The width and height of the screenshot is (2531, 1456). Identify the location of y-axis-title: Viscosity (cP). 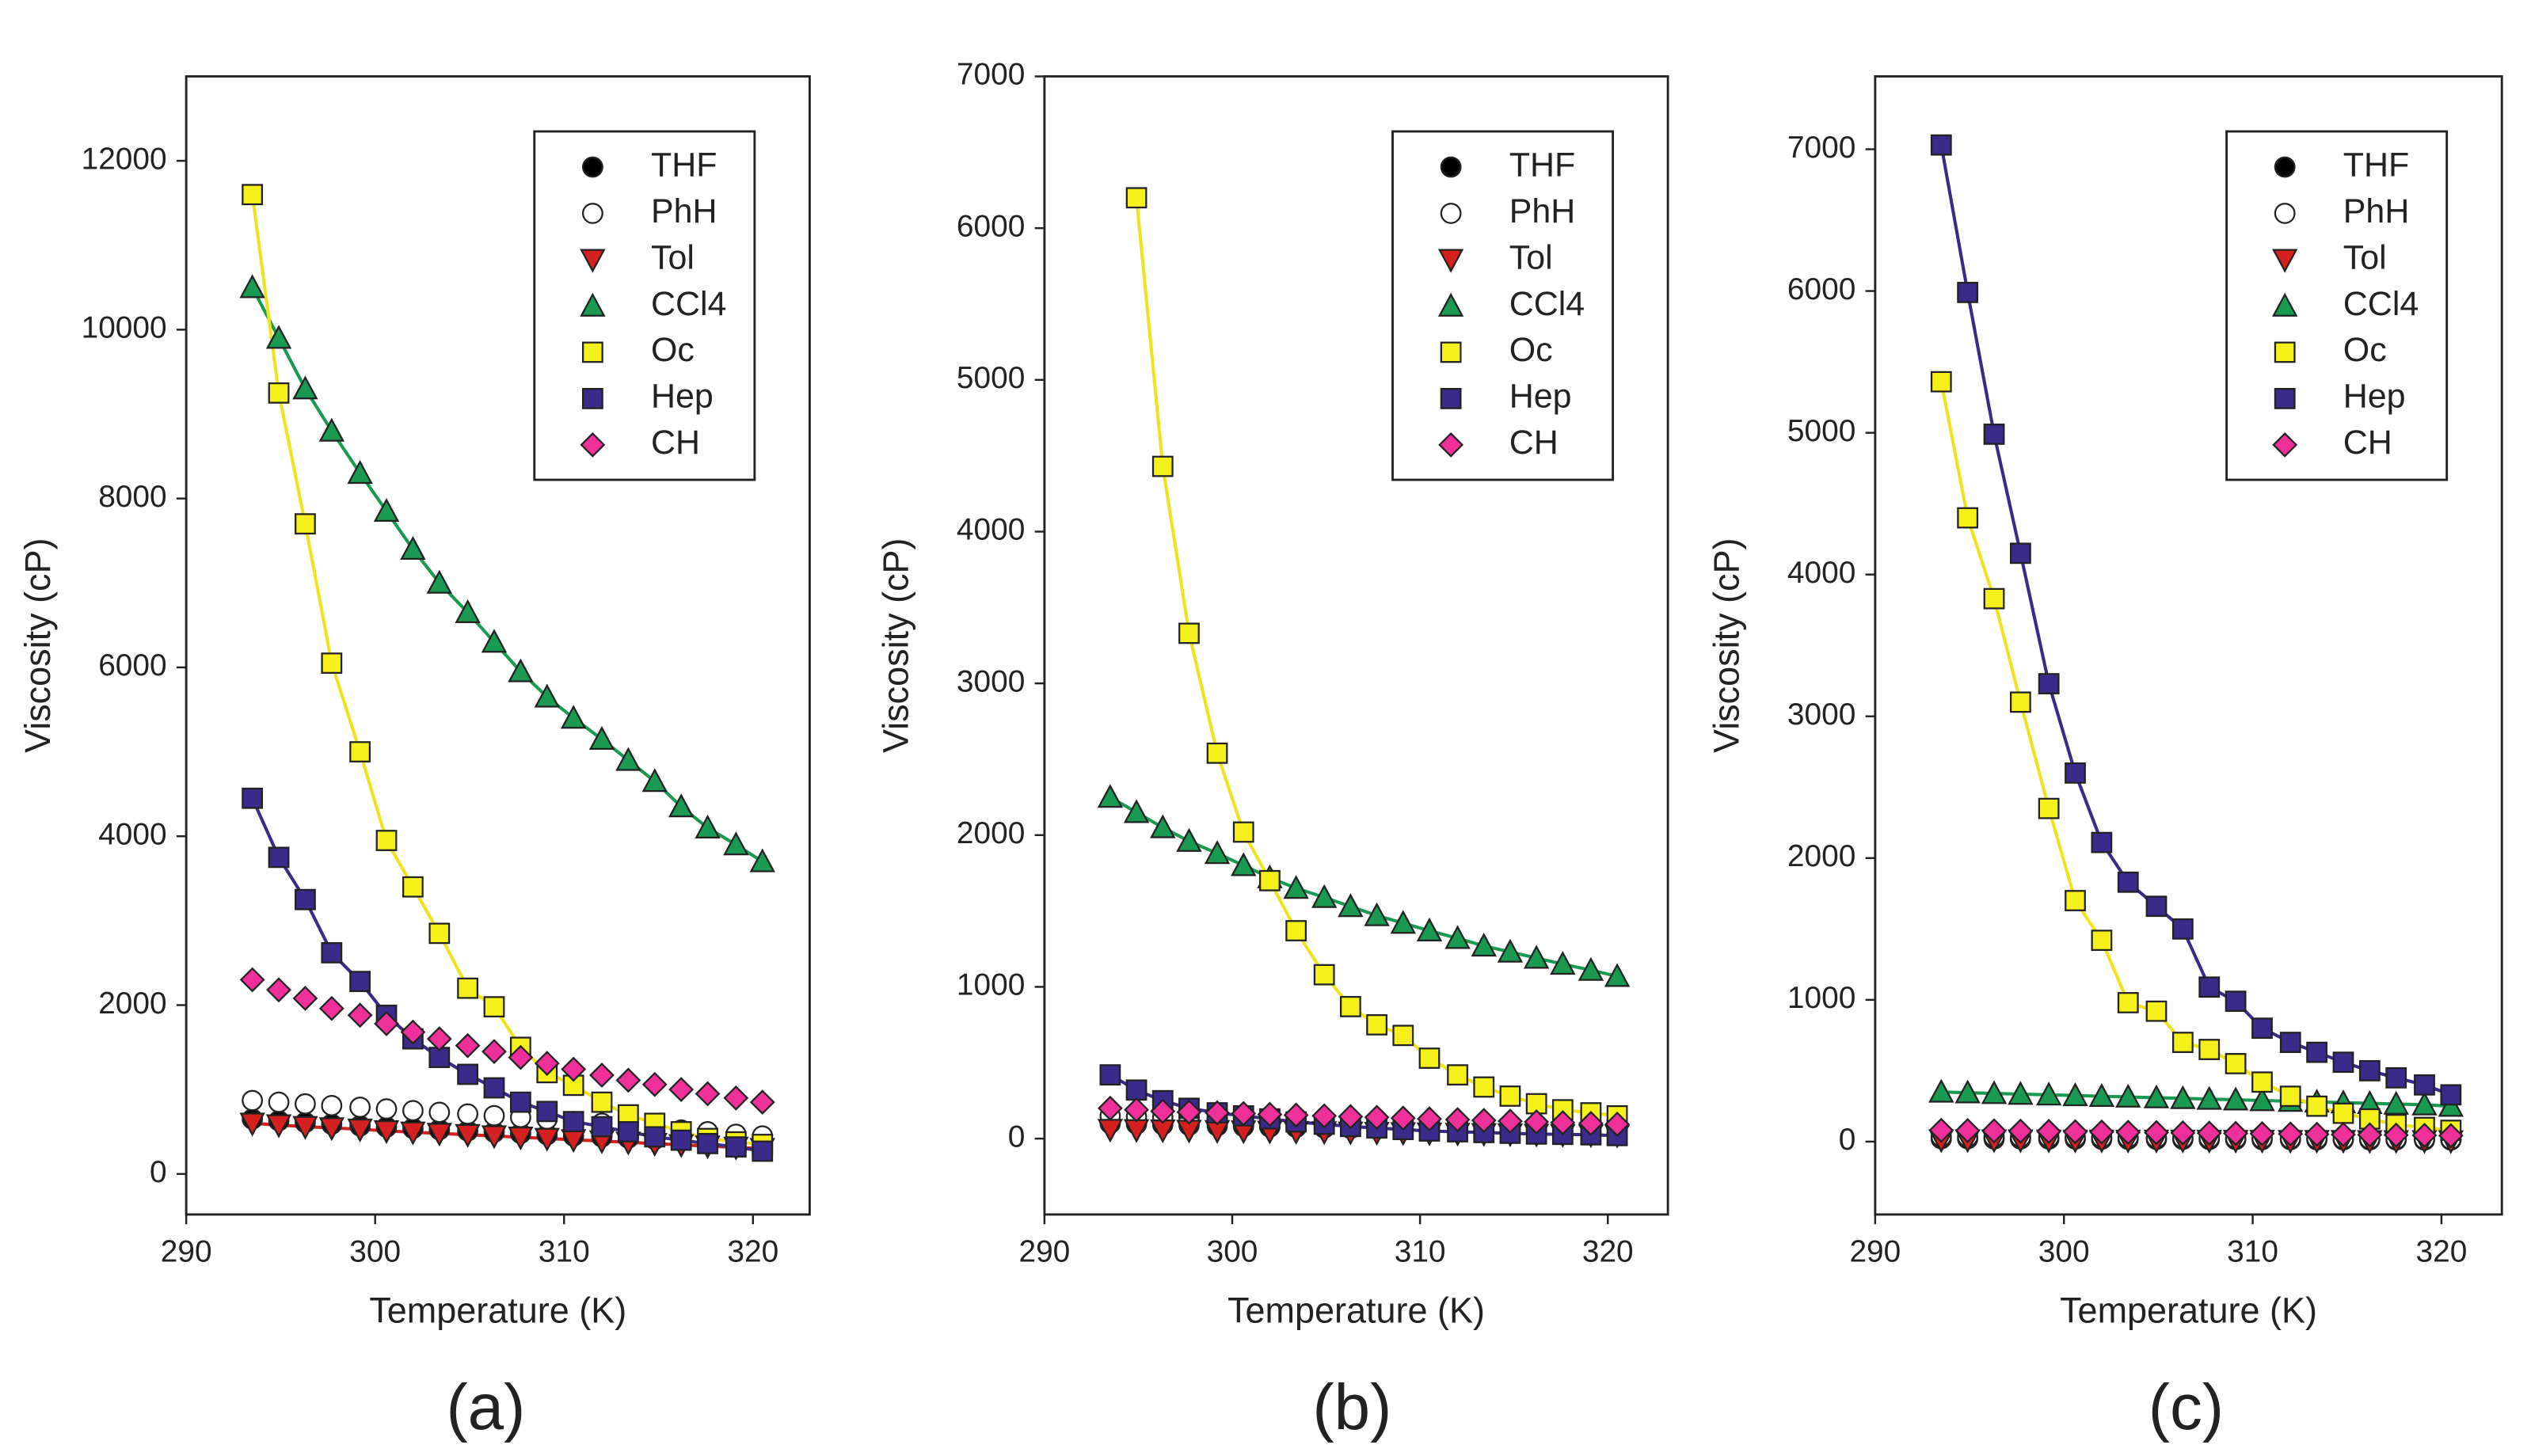
(896, 645).